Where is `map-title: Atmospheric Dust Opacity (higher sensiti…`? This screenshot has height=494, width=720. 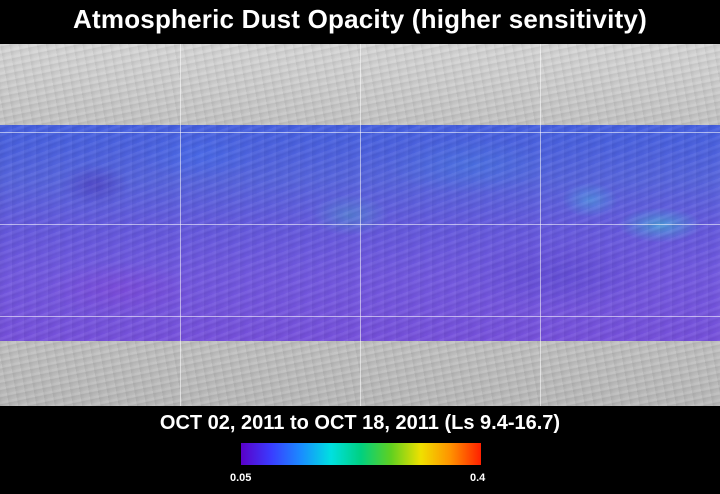
map-title: Atmospheric Dust Opacity (higher sensiti… is located at coordinates (360, 19).